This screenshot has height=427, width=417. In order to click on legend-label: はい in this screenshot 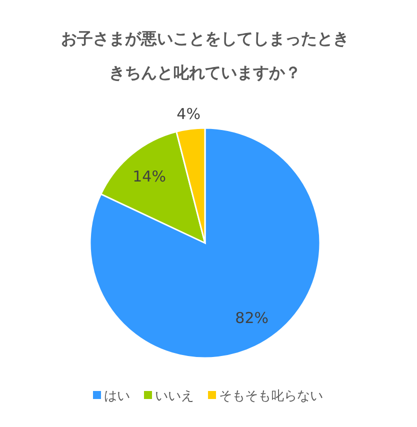, I will do `click(117, 396)`.